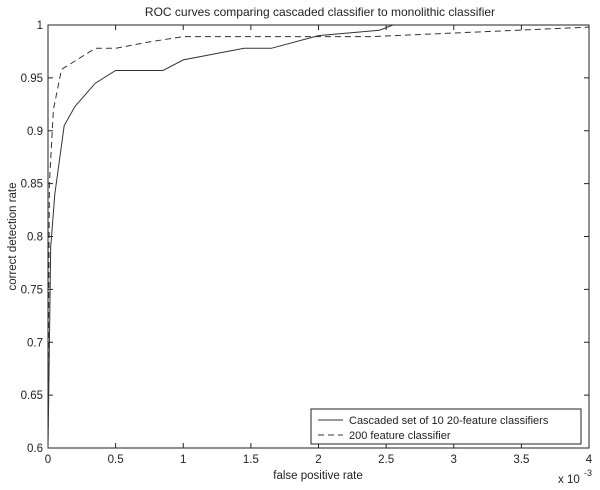 Image resolution: width=600 pixels, height=490 pixels. I want to click on legend-box, so click(446, 426).